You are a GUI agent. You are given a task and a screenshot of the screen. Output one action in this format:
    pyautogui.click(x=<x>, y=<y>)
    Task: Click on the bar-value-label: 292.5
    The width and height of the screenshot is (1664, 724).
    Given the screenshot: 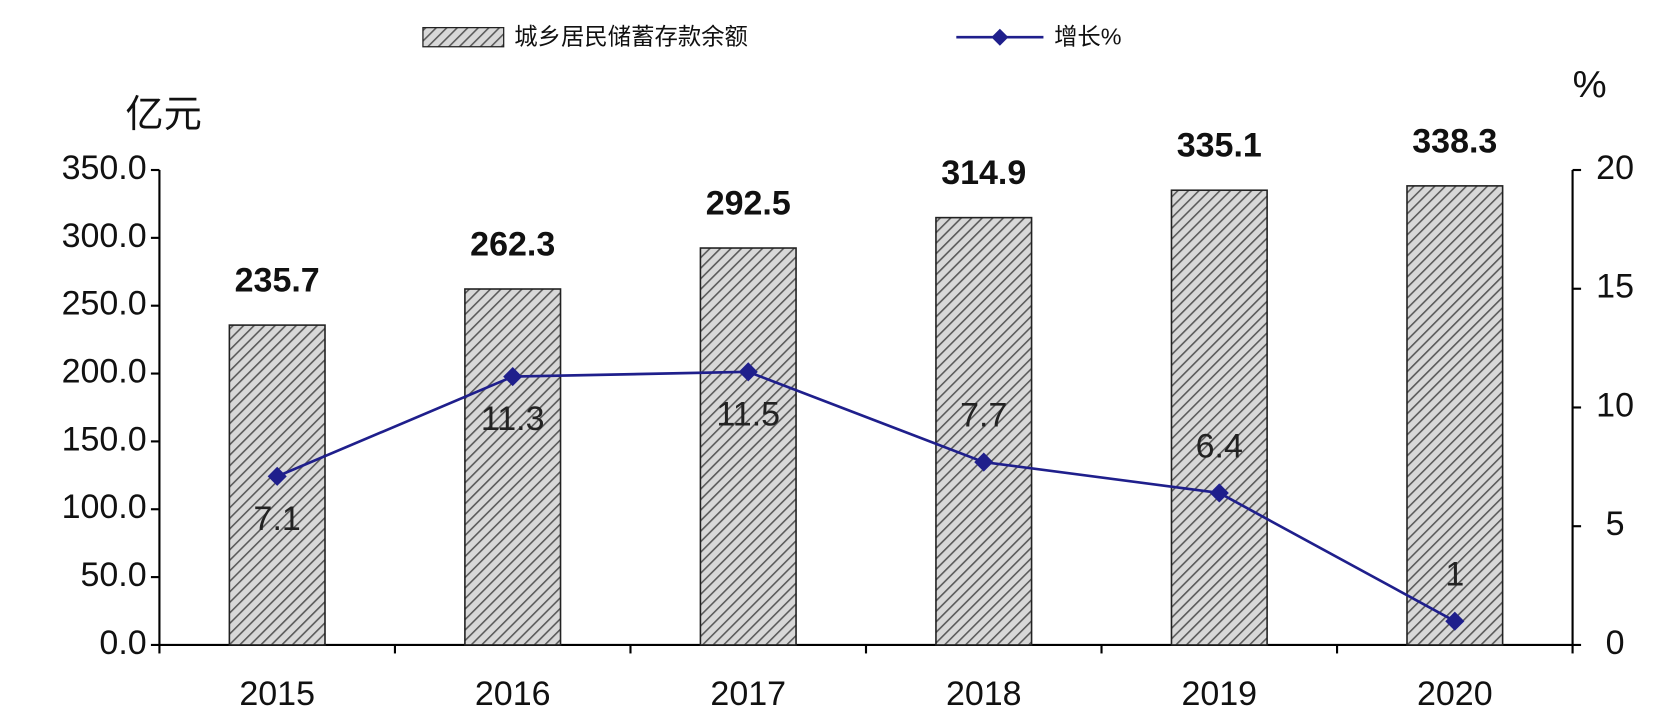 What is the action you would take?
    pyautogui.click(x=748, y=204)
    